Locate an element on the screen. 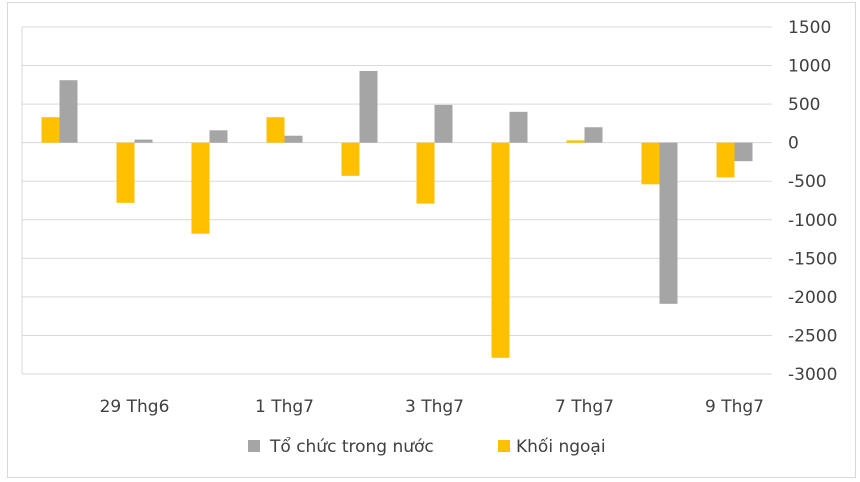 Image resolution: width=860 pixels, height=482 pixels. x-tick-label: 3 Thg7 is located at coordinates (434, 407).